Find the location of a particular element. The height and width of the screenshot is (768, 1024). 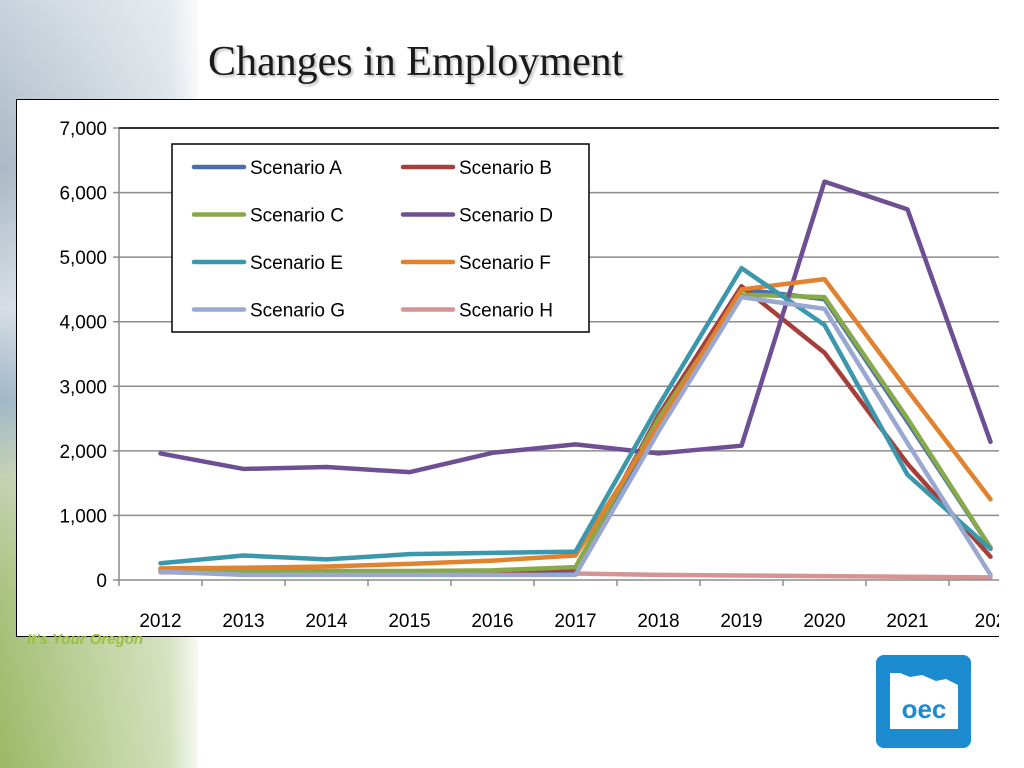

y-tick-label: 4,000 is located at coordinates (83, 323).